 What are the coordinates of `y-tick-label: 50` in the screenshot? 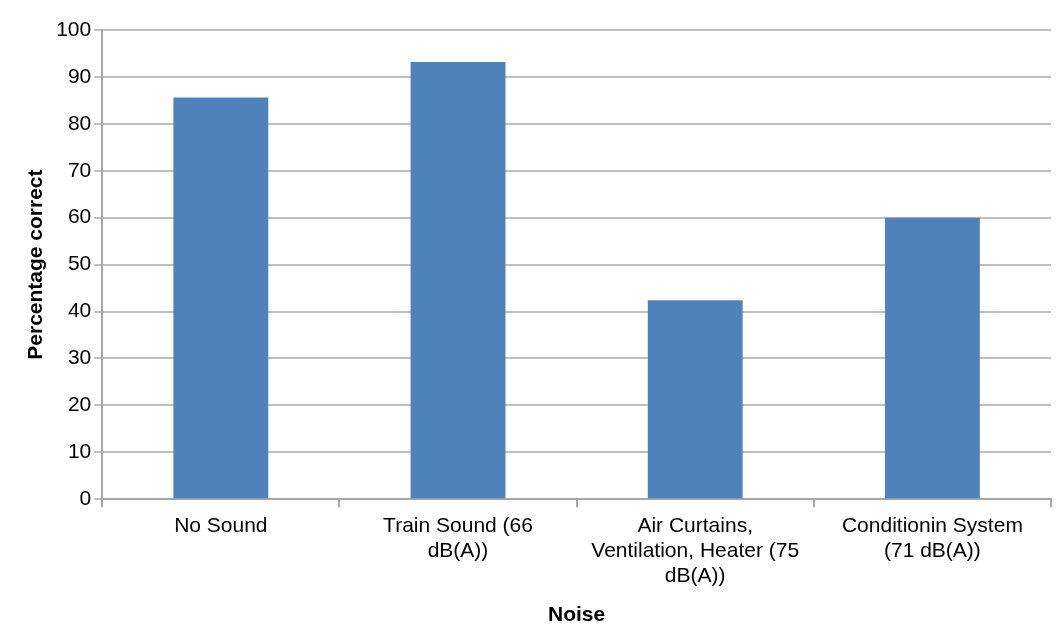 It's located at (79, 263).